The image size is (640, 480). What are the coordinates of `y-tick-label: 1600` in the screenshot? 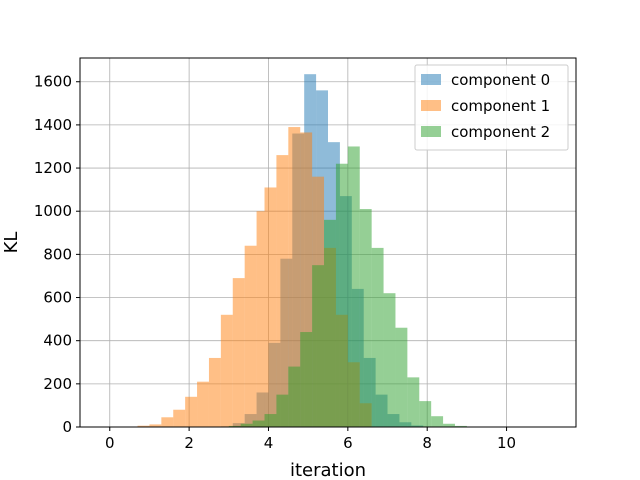 It's located at (53, 82).